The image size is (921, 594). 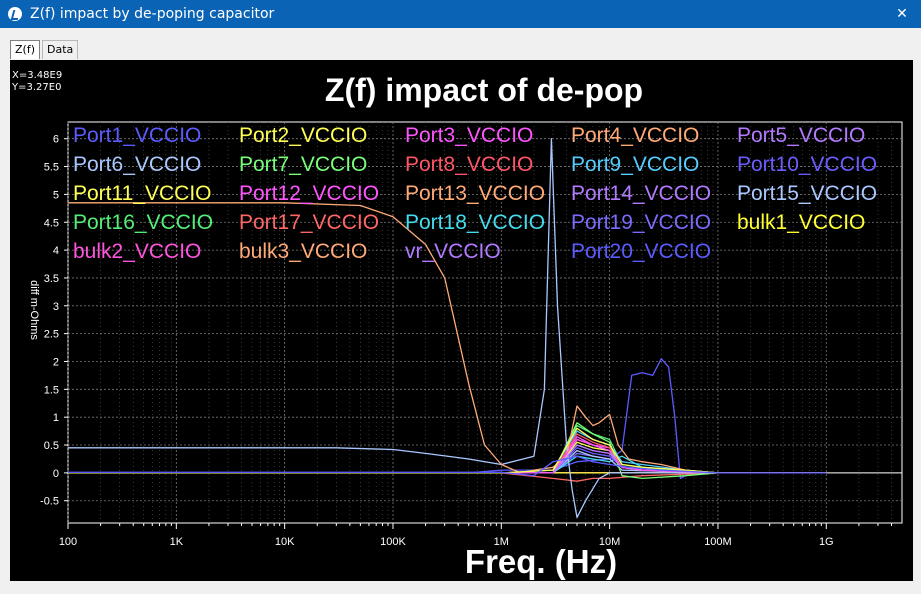 I want to click on cursor-y-readout: Y=3.27E0, so click(x=37, y=87).